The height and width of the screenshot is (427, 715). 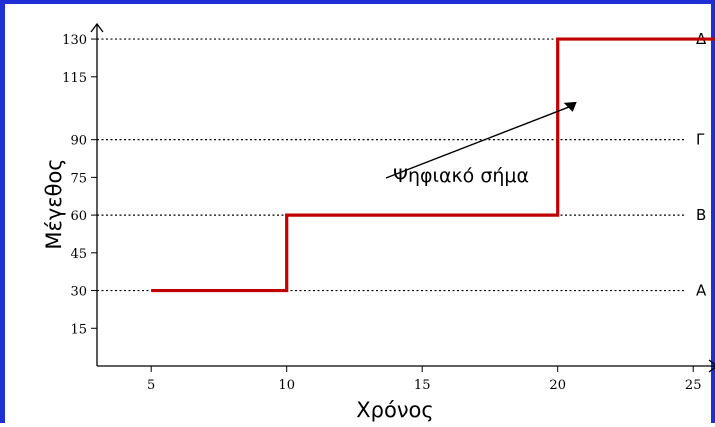 I want to click on x-axis-title: Χρόνος, so click(x=394, y=410).